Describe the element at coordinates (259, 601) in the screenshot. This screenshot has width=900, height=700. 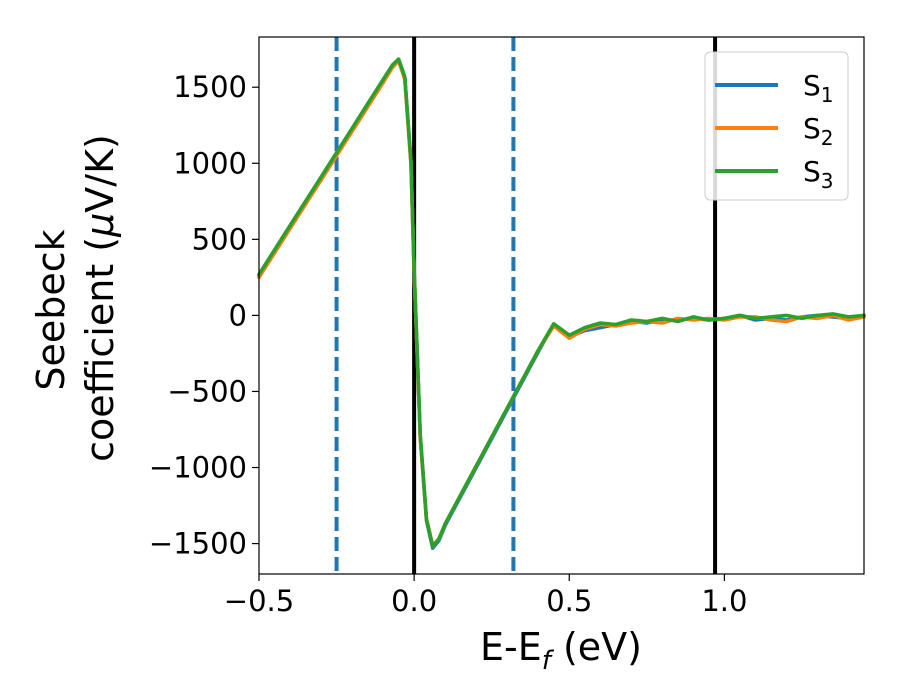
I see `x-tick-label: −0.5` at that location.